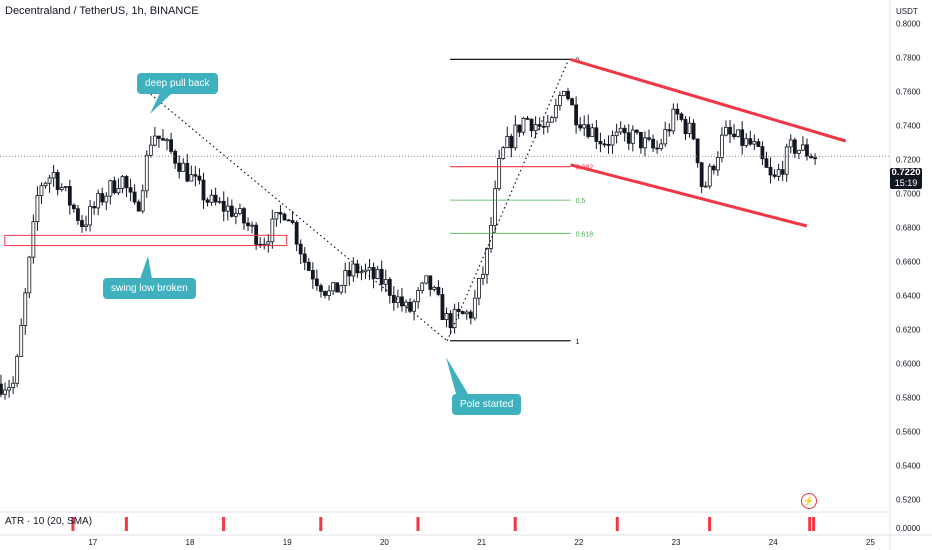 This screenshot has width=932, height=550. Describe the element at coordinates (177, 83) in the screenshot. I see `callout-deep-pull-back: deep pull back` at that location.